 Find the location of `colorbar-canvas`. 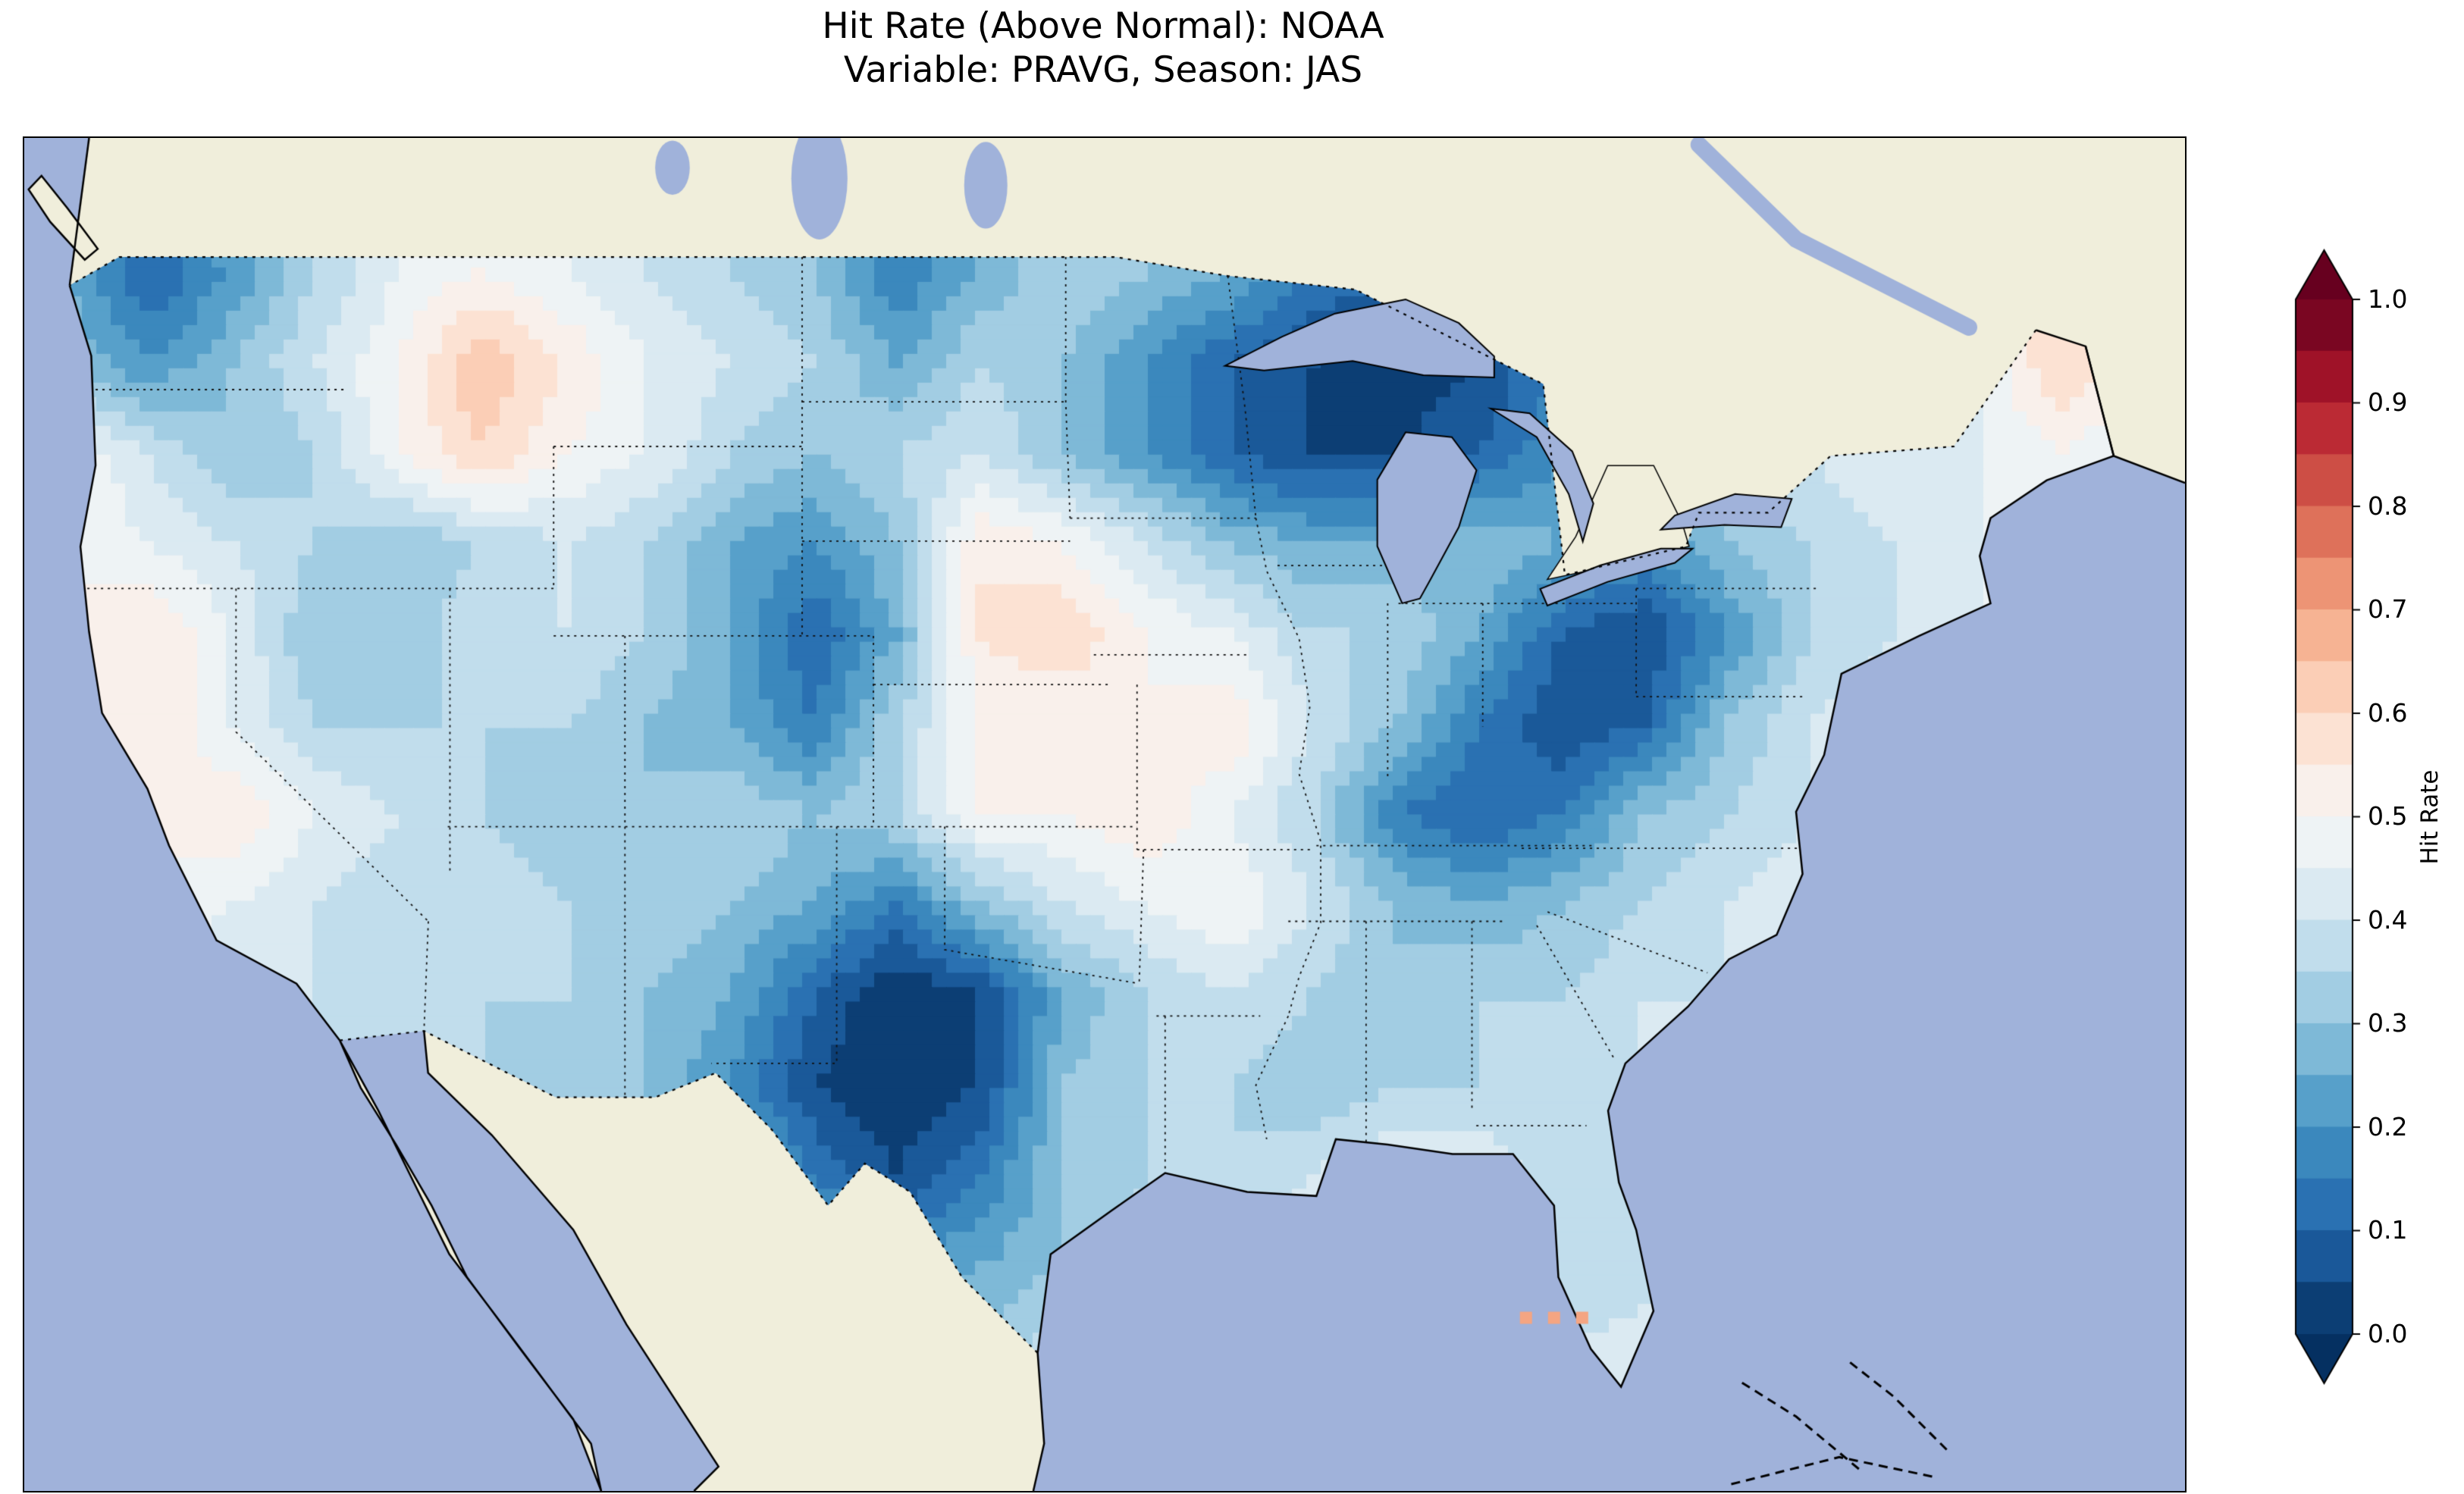

colorbar-canvas is located at coordinates (2371, 819).